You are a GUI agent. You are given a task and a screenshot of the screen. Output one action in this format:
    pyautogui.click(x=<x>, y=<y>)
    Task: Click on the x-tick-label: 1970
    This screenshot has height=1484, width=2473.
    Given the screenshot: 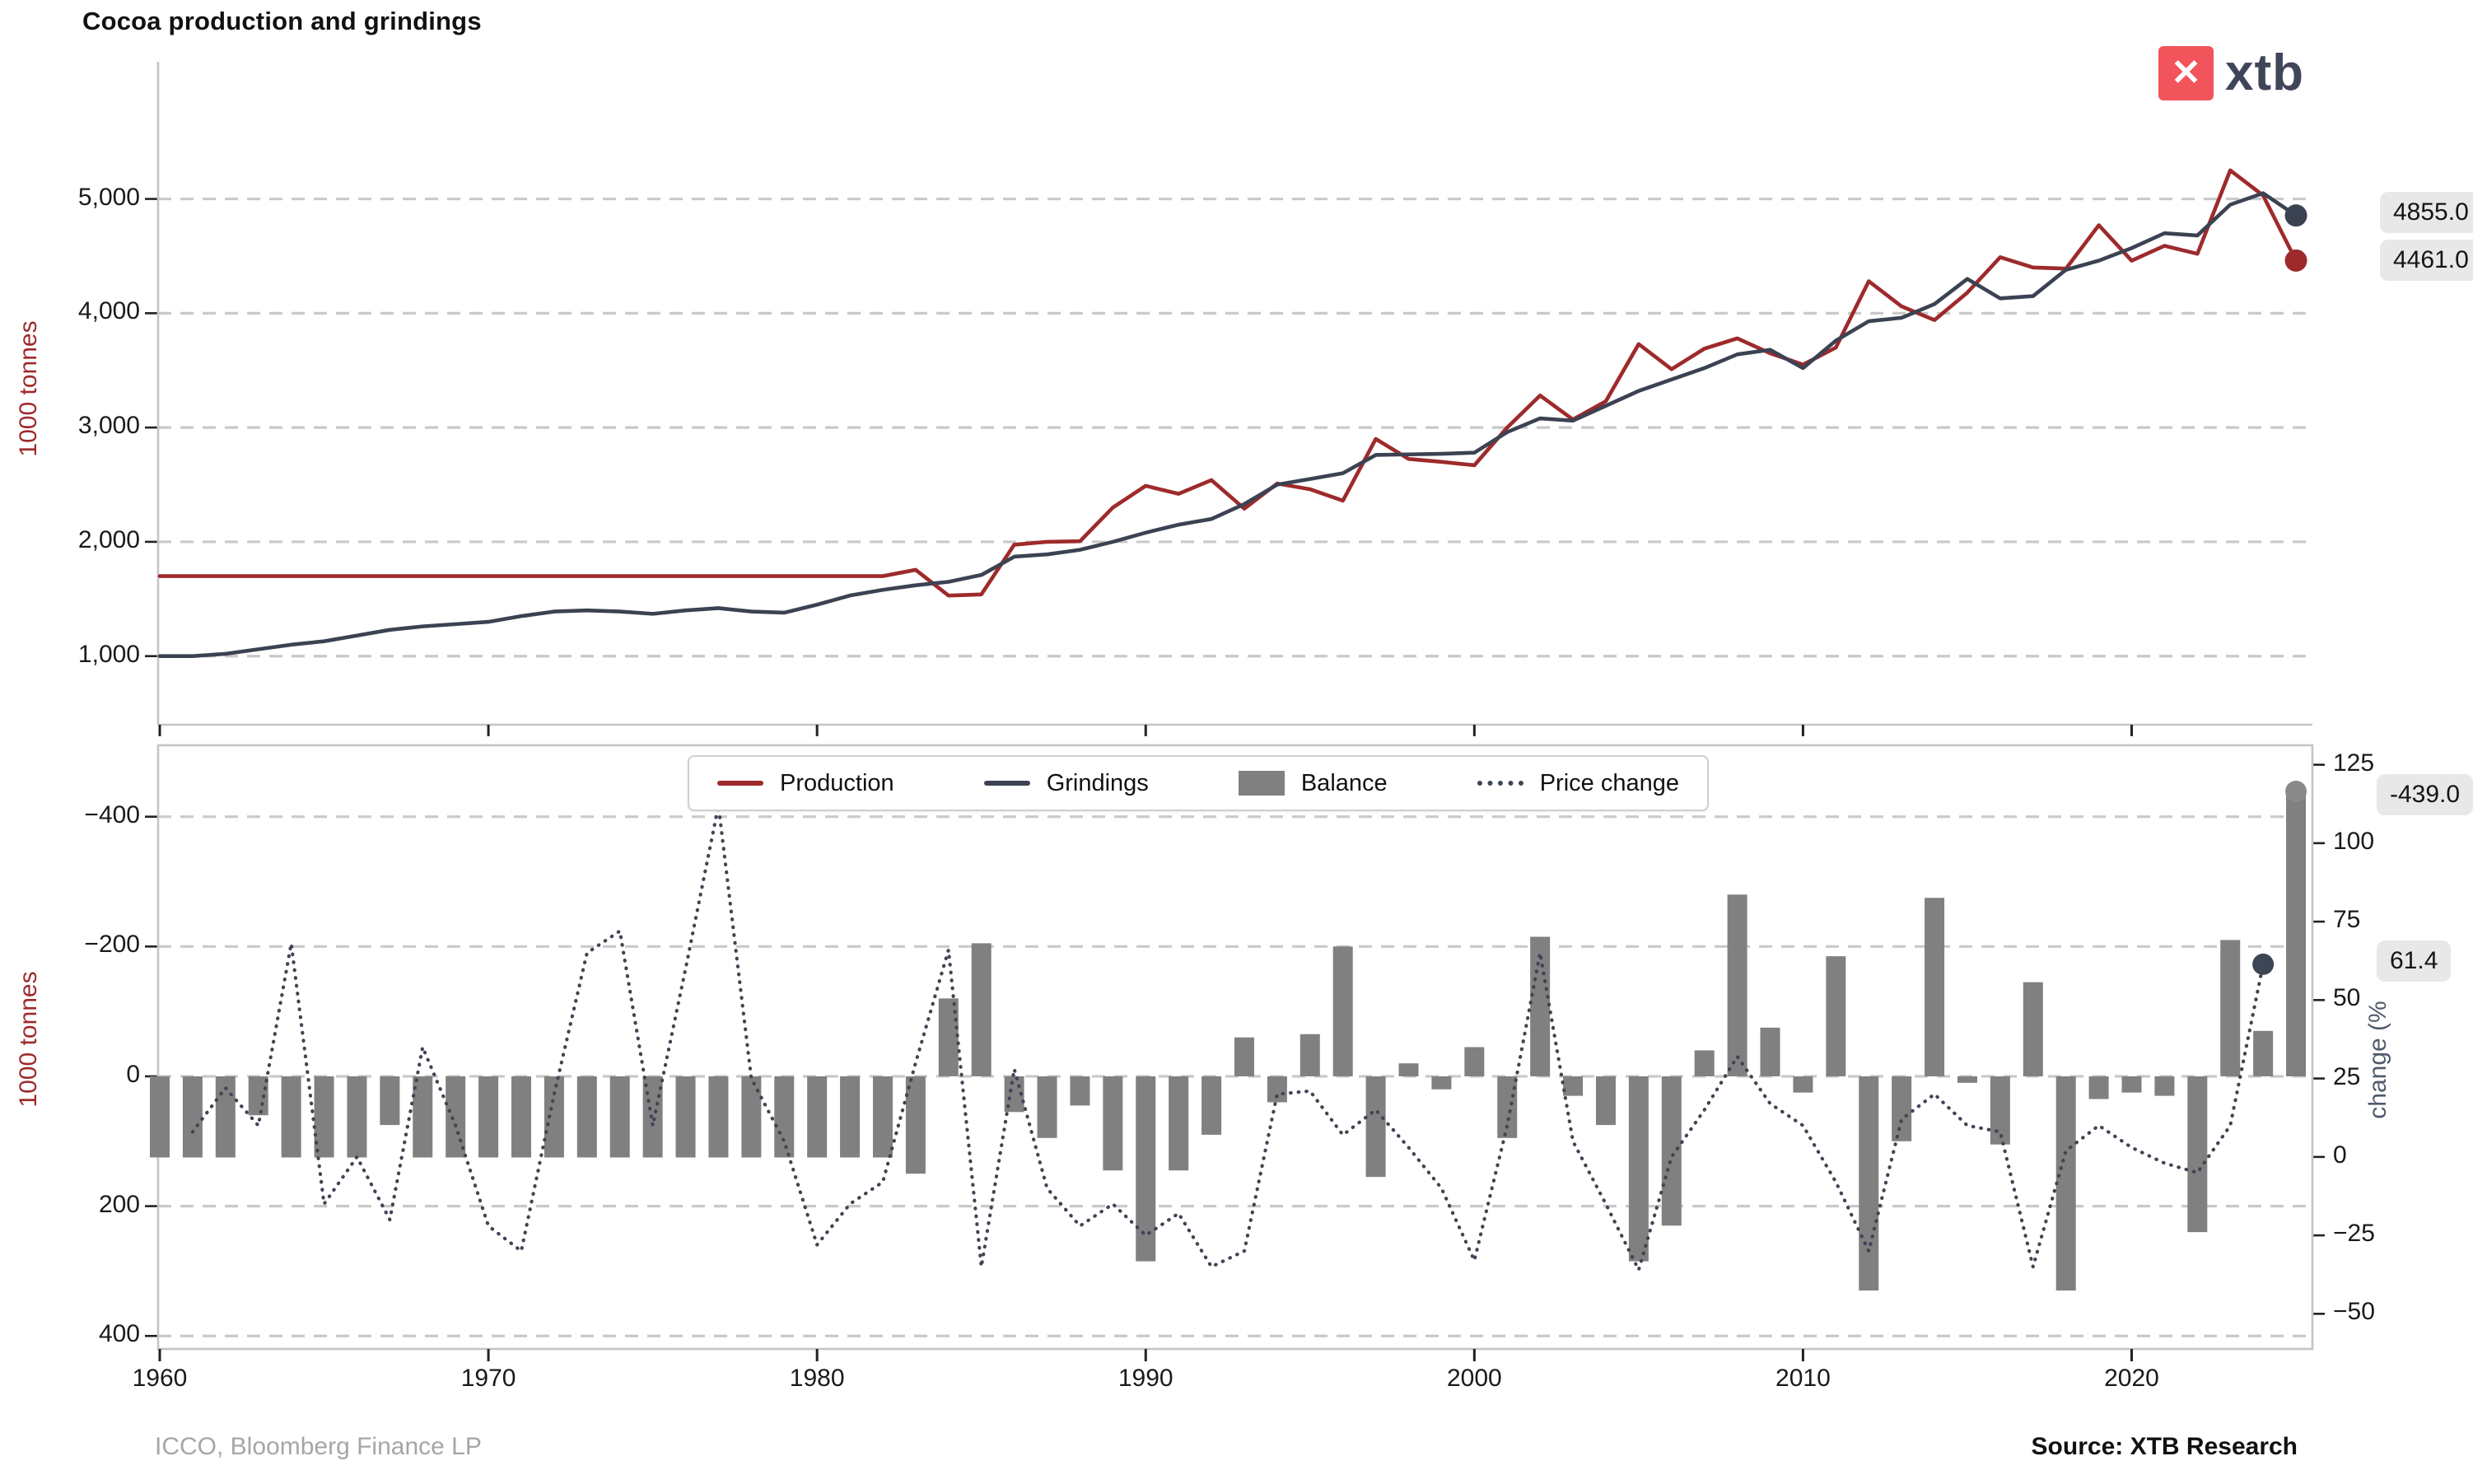 What is the action you would take?
    pyautogui.click(x=488, y=1378)
    